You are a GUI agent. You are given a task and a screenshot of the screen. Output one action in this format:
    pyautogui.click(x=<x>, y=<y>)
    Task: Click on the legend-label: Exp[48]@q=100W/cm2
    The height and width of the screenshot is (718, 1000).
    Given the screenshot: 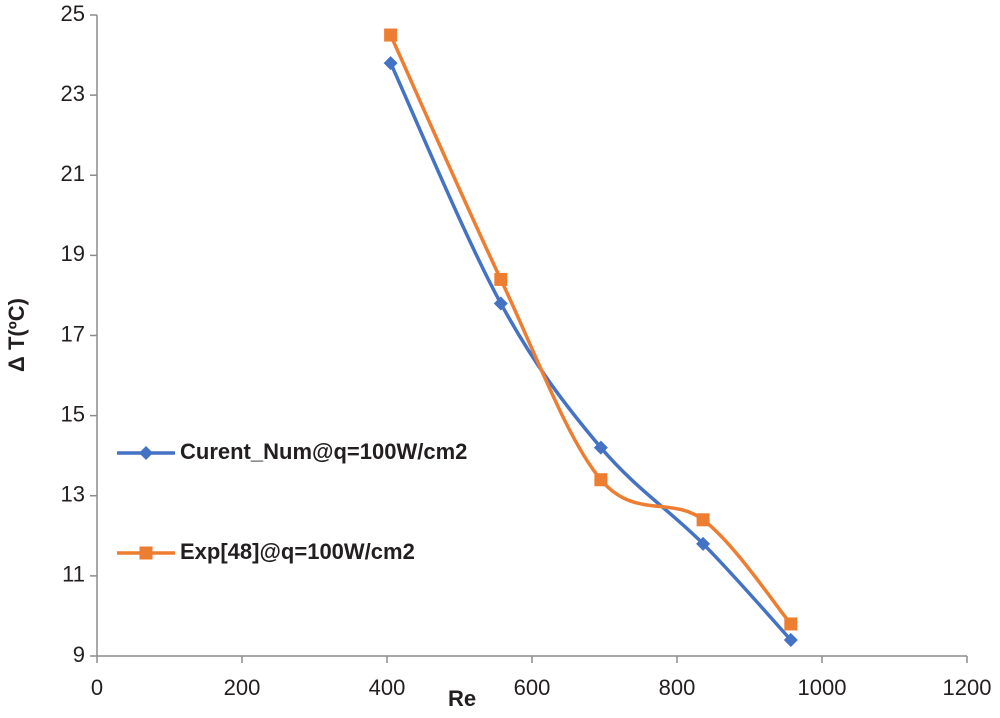 What is the action you would take?
    pyautogui.click(x=297, y=551)
    